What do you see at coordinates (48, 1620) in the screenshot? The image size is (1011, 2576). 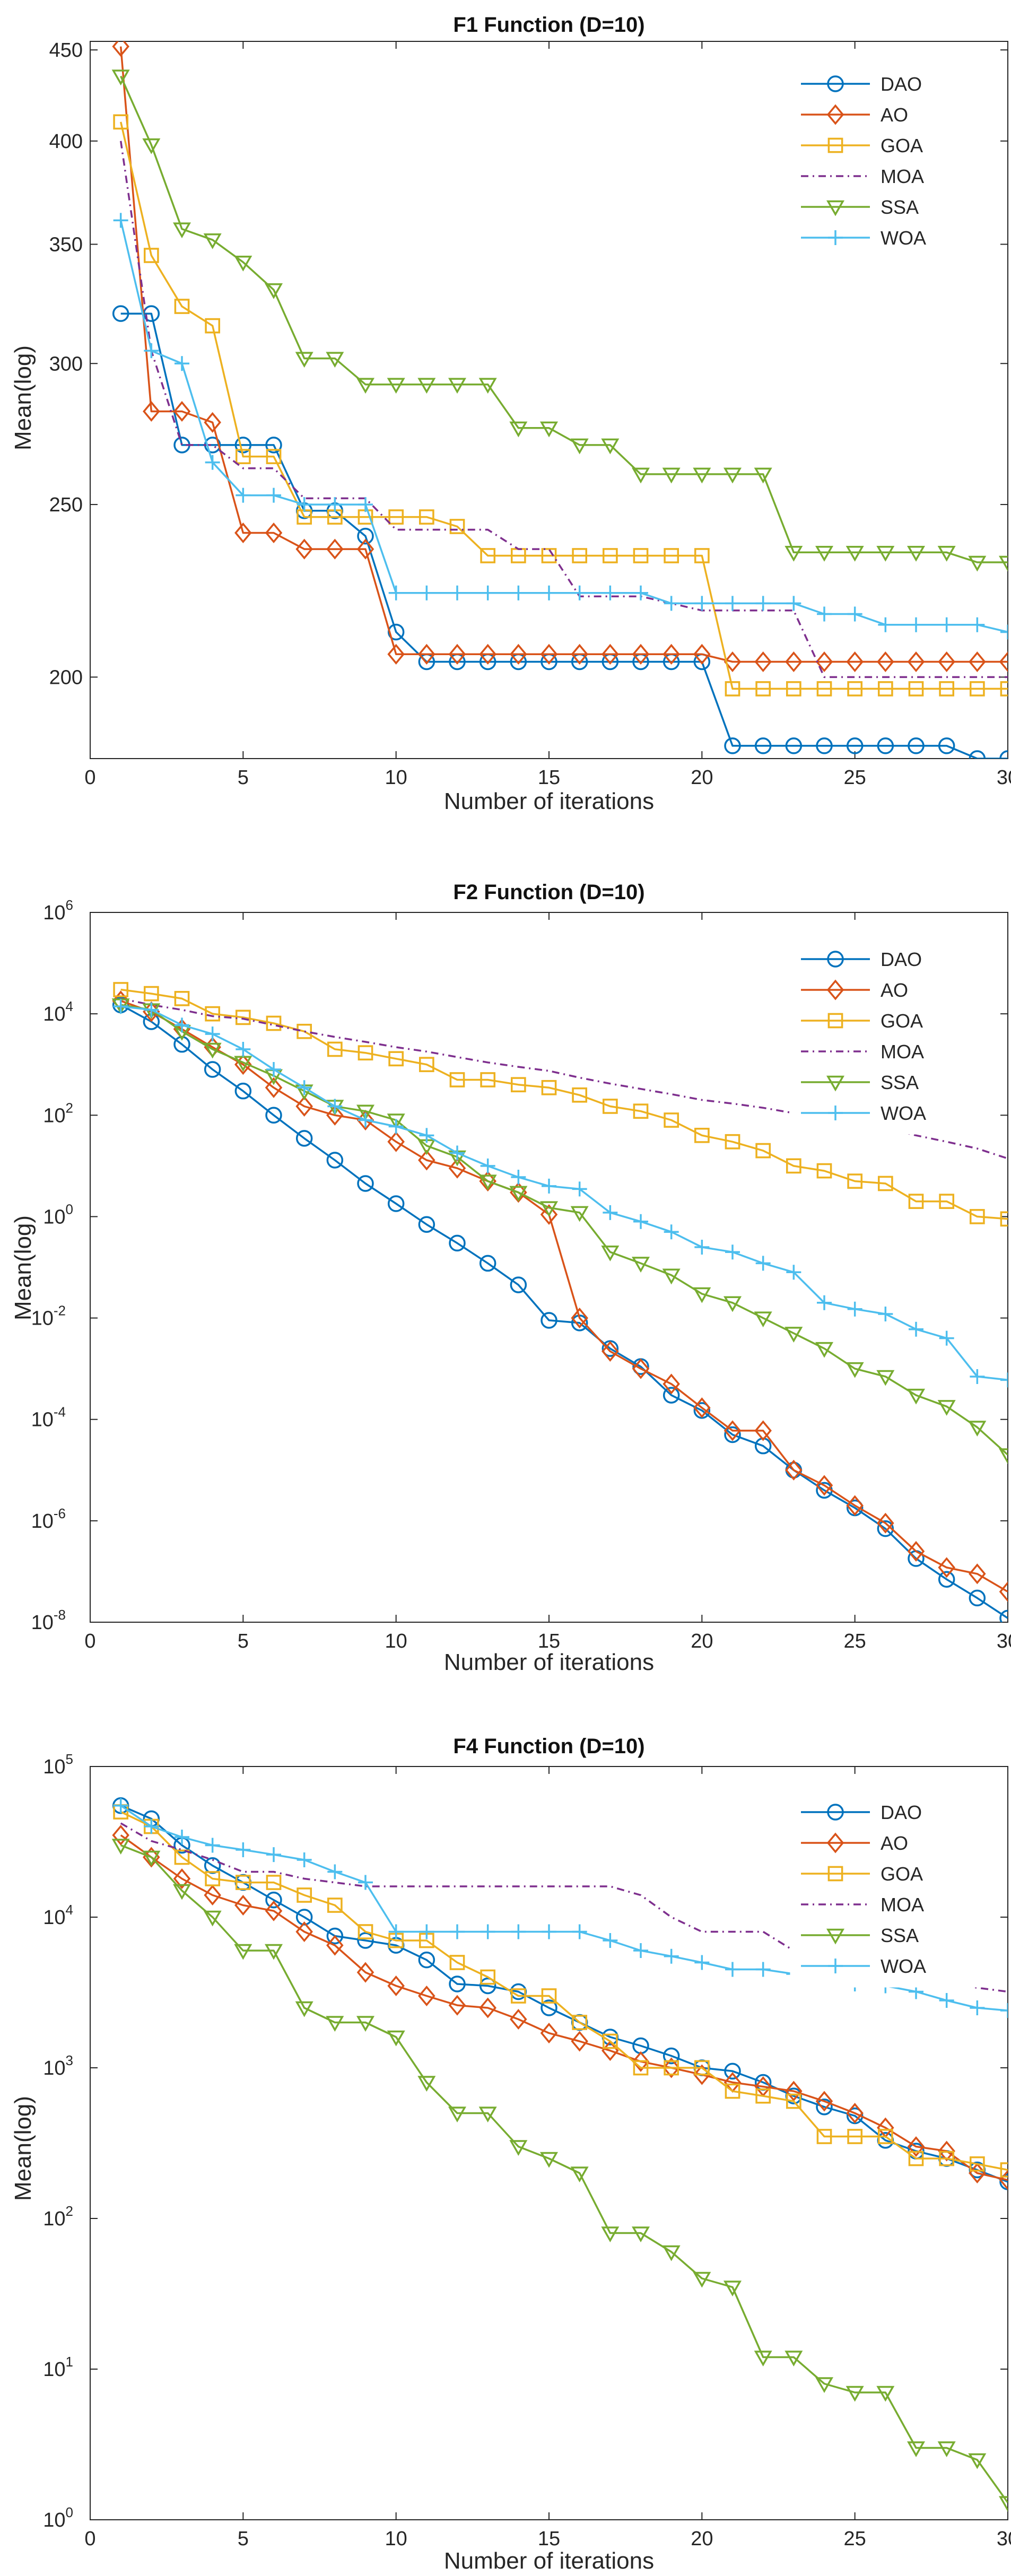 I see `y-tick-label: 10⁻⁸` at bounding box center [48, 1620].